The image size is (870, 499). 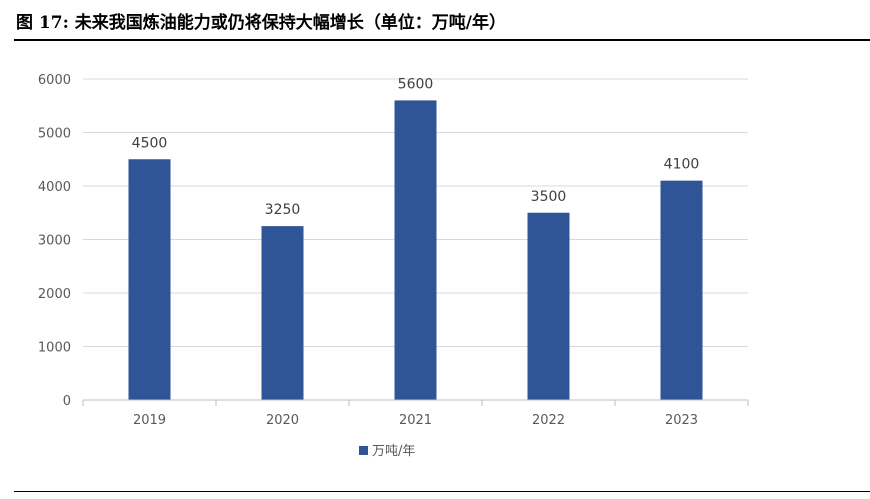 I want to click on x-tick-label: 2019, so click(x=149, y=420).